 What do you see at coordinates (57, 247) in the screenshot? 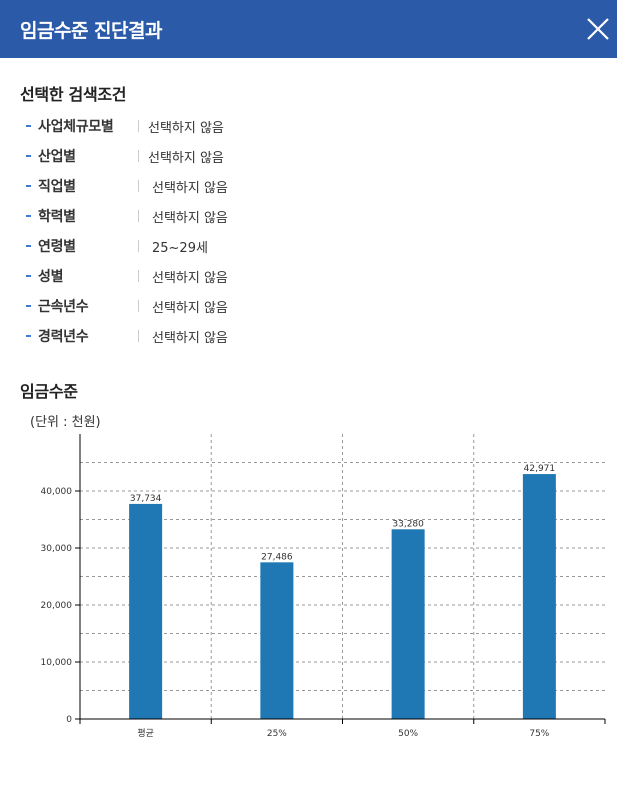
I see `criteria-label: 연령별` at bounding box center [57, 247].